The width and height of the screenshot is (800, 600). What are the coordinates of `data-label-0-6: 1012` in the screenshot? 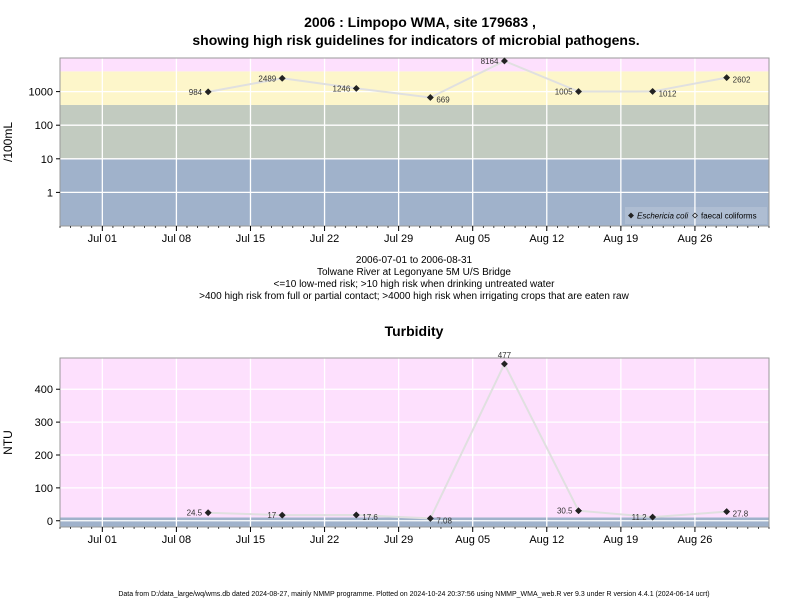 It's located at (668, 93).